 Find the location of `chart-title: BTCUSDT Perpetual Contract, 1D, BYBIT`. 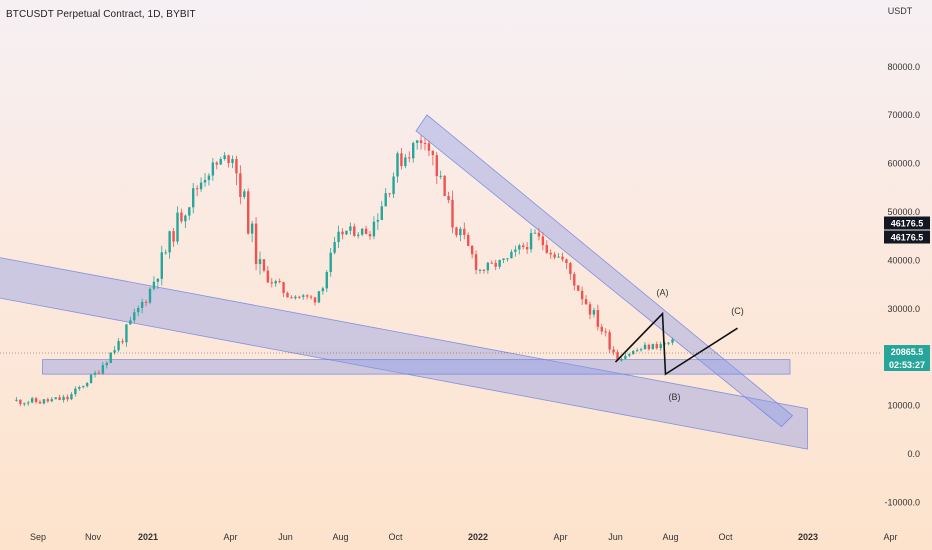

chart-title: BTCUSDT Perpetual Contract, 1D, BYBIT is located at coordinates (101, 14).